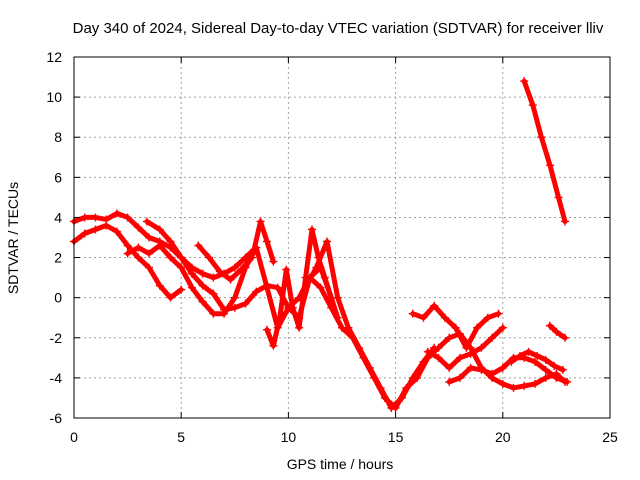 The image size is (640, 480). I want to click on y-tick-label: 0, so click(58, 298).